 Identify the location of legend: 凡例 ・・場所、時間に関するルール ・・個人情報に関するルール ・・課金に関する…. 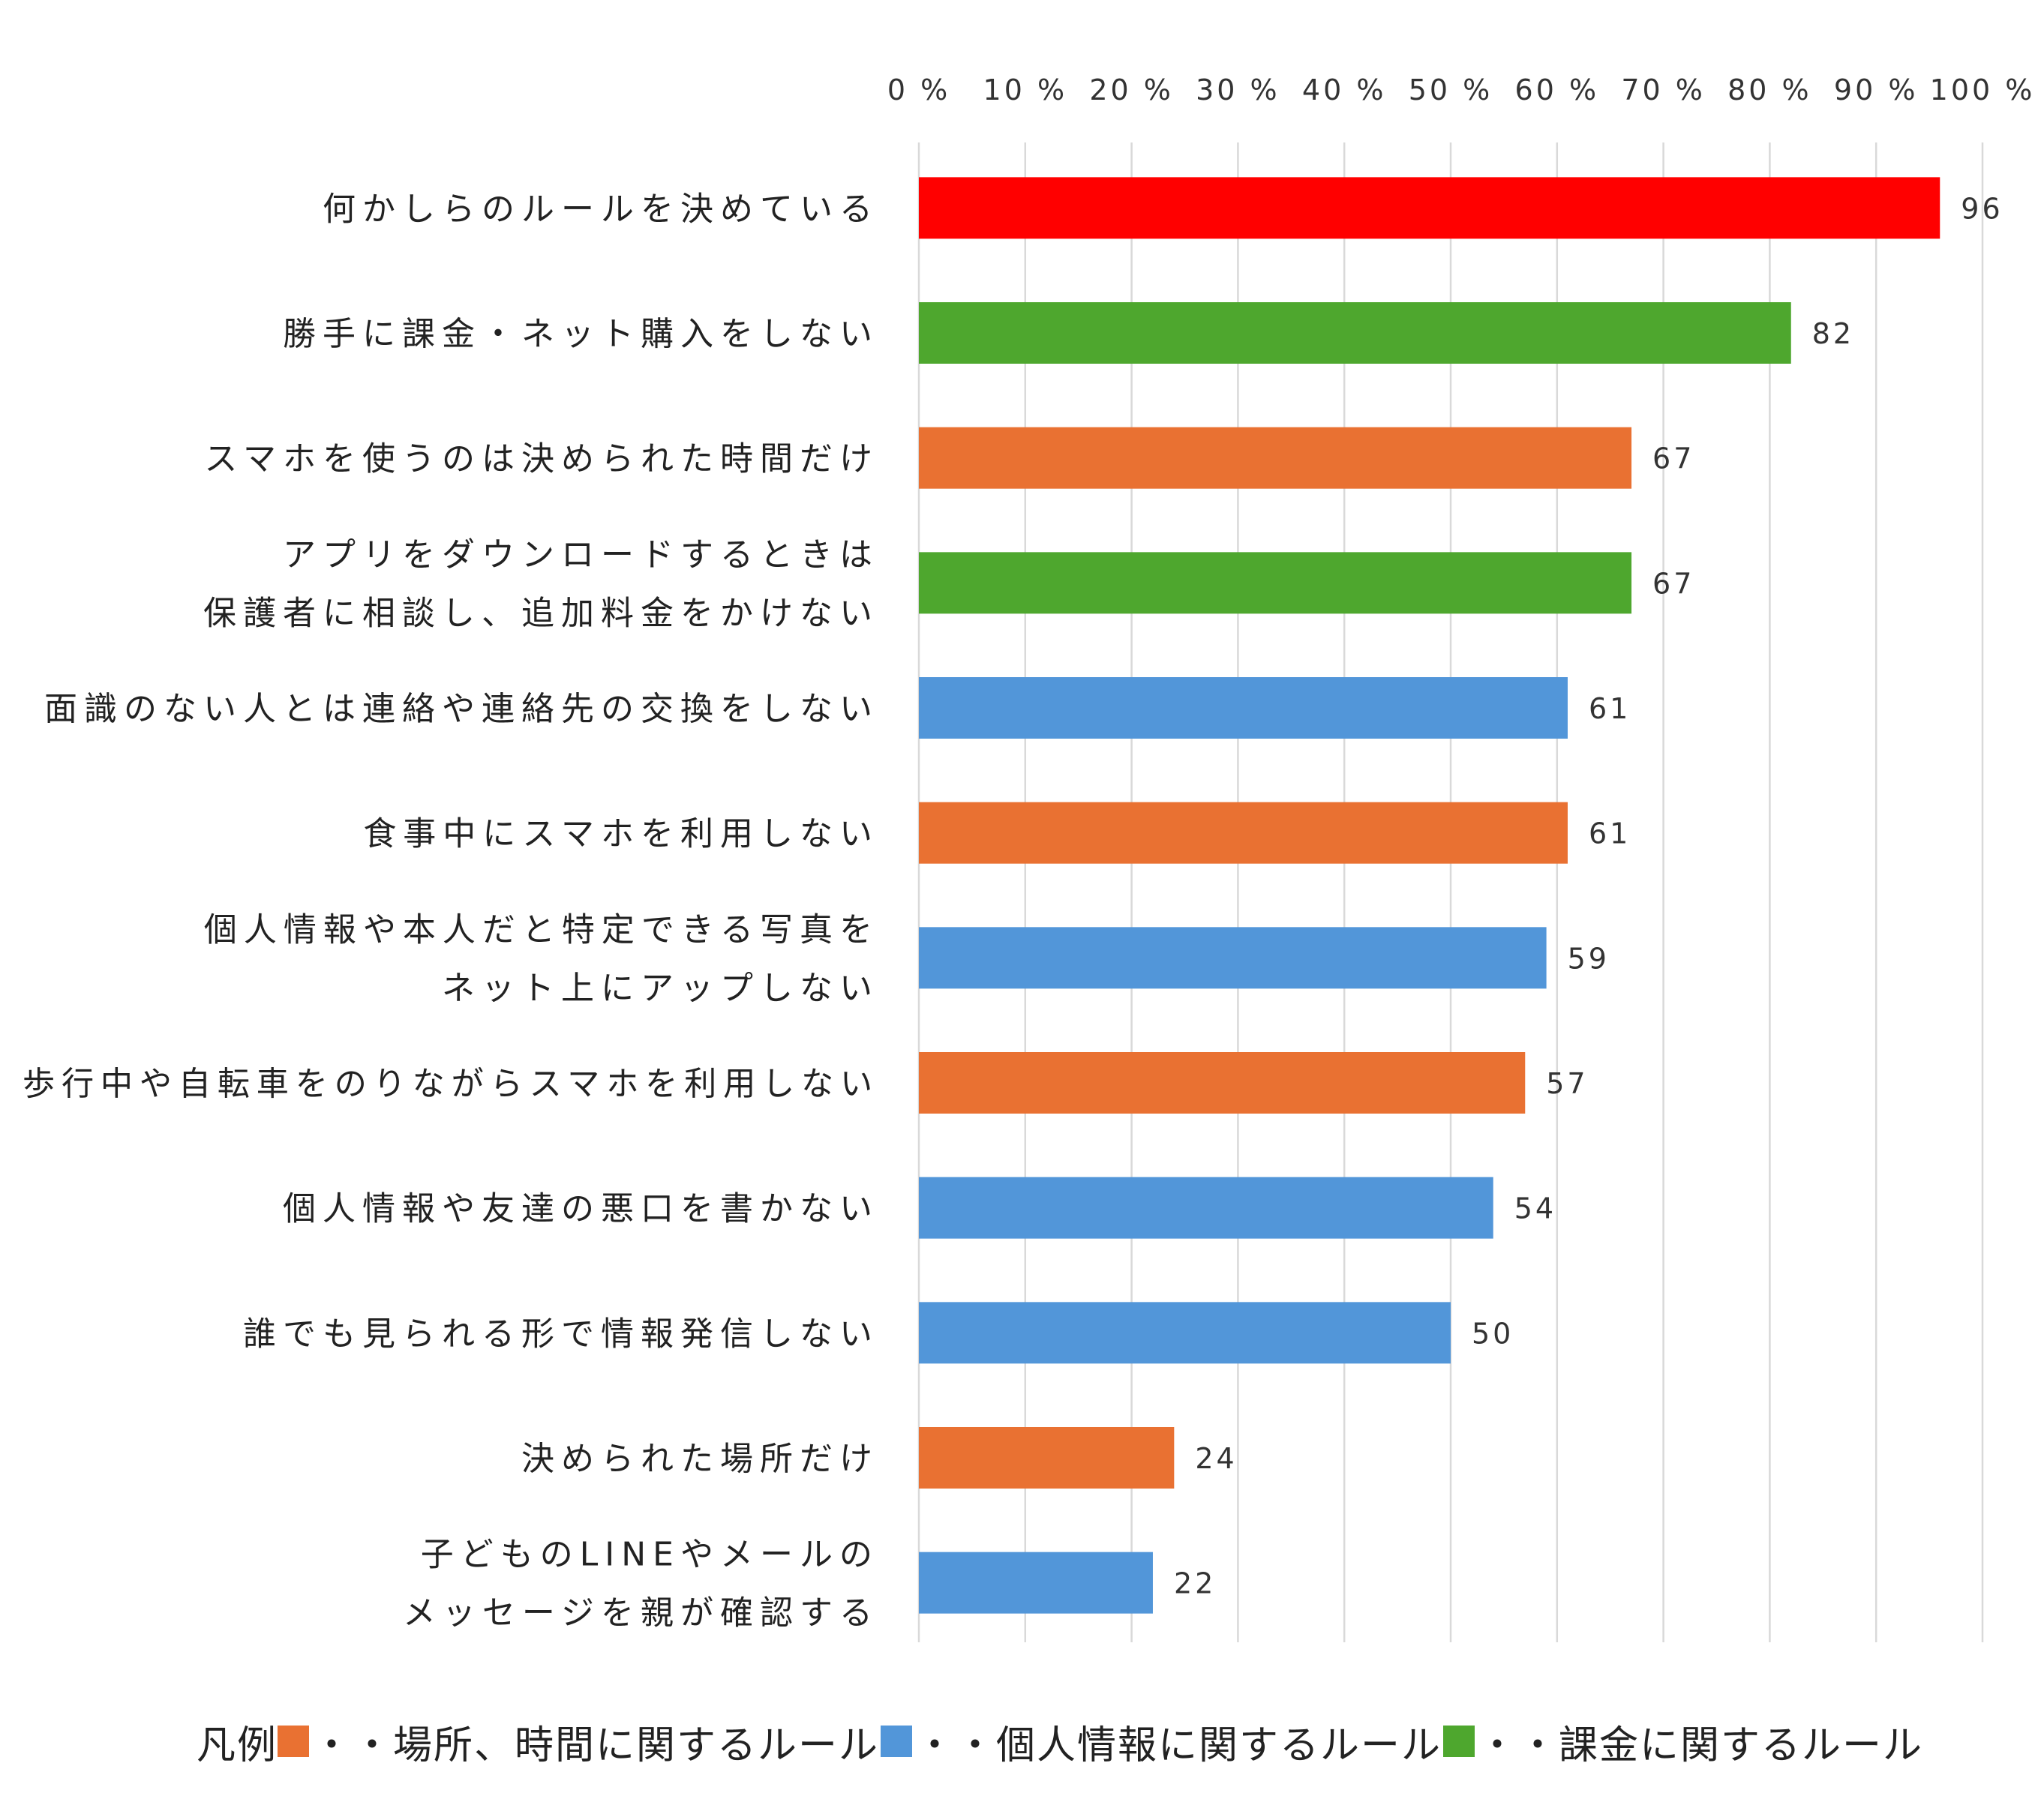
(1061, 1741).